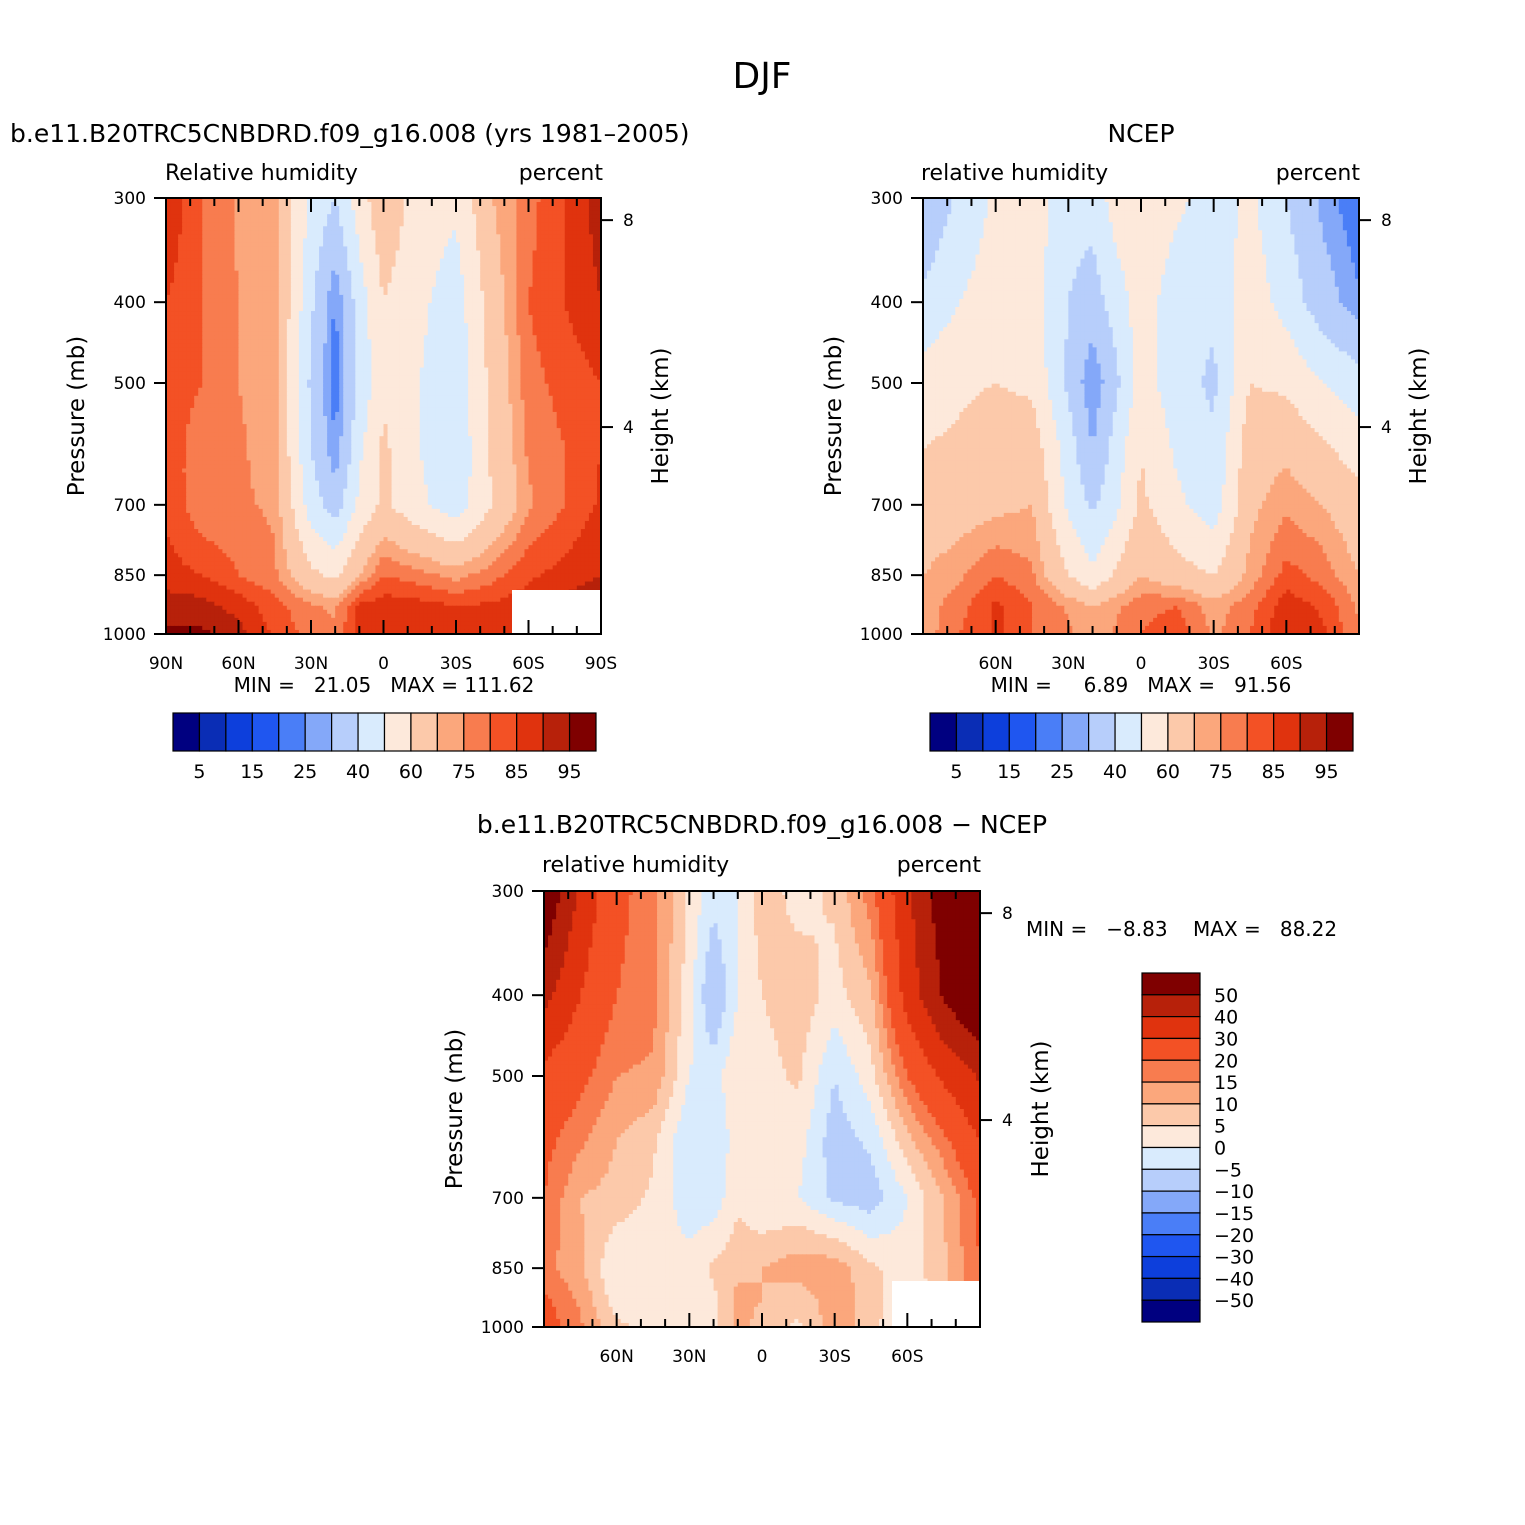 Image resolution: width=1525 pixels, height=1525 pixels. Describe the element at coordinates (561, 173) in the screenshot. I see `panel-model-right-string: percent` at that location.